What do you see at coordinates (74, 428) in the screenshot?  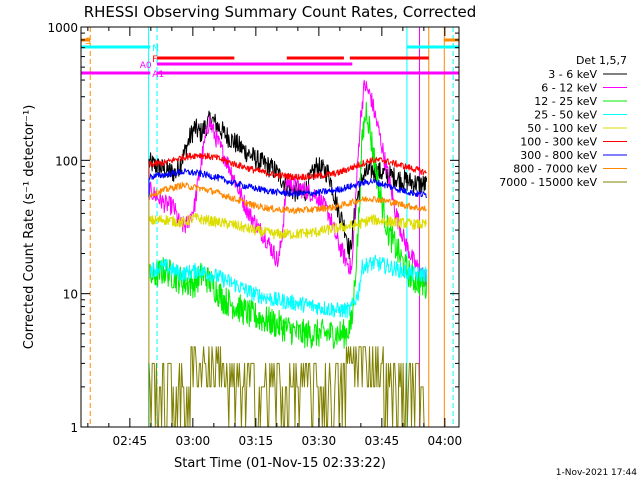 I see `y-tick-label: 1` at bounding box center [74, 428].